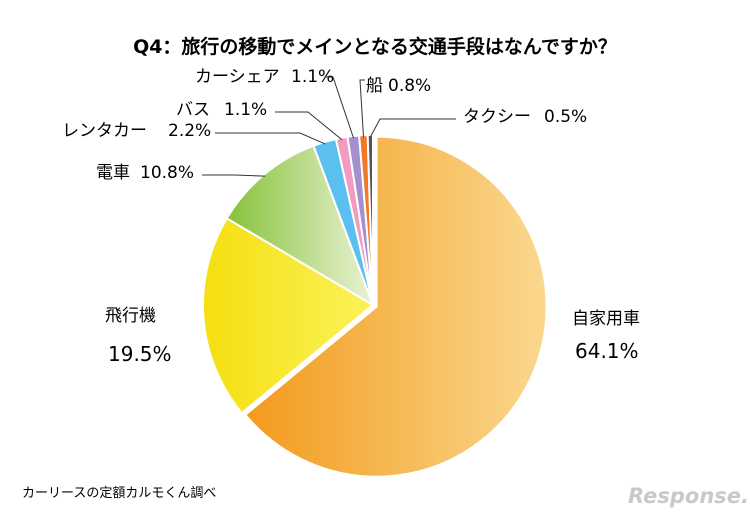 This screenshot has width=750, height=520. I want to click on slice-value-plane: 19.5%, so click(140, 354).